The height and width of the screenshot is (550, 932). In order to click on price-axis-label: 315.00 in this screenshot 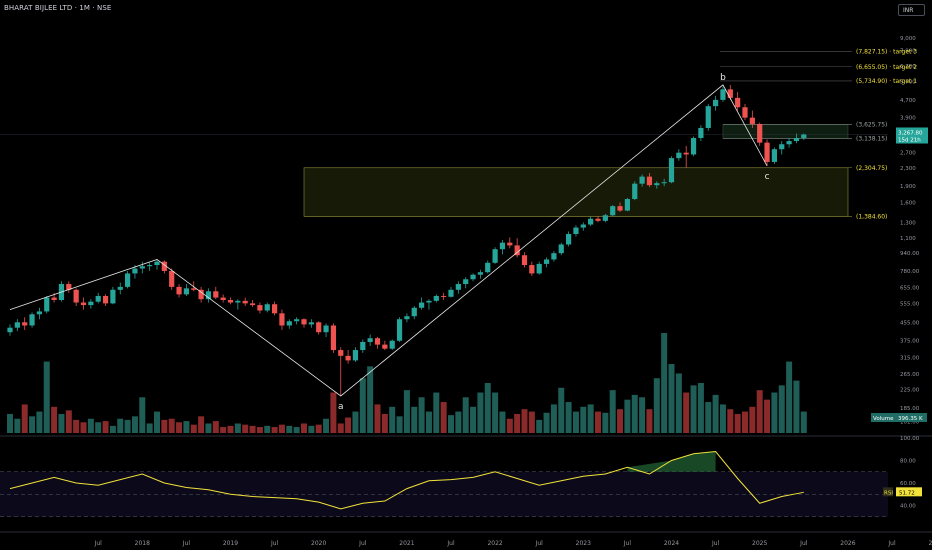, I will do `click(910, 358)`.